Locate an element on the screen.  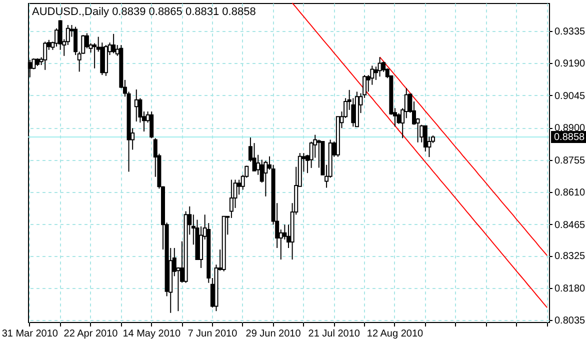
x-tick-label: 12 Aug 2010 is located at coordinates (395, 334).